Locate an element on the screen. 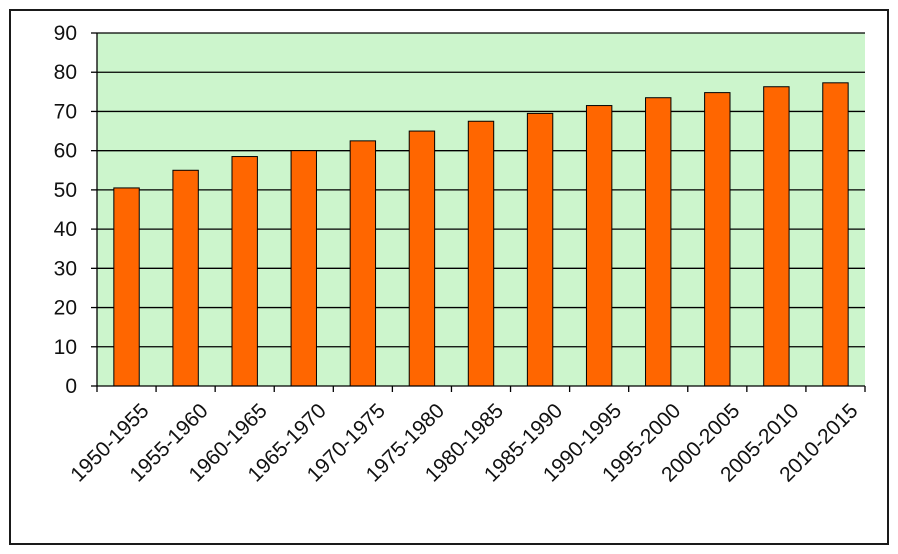  y-tick-label: 40 is located at coordinates (65, 229).